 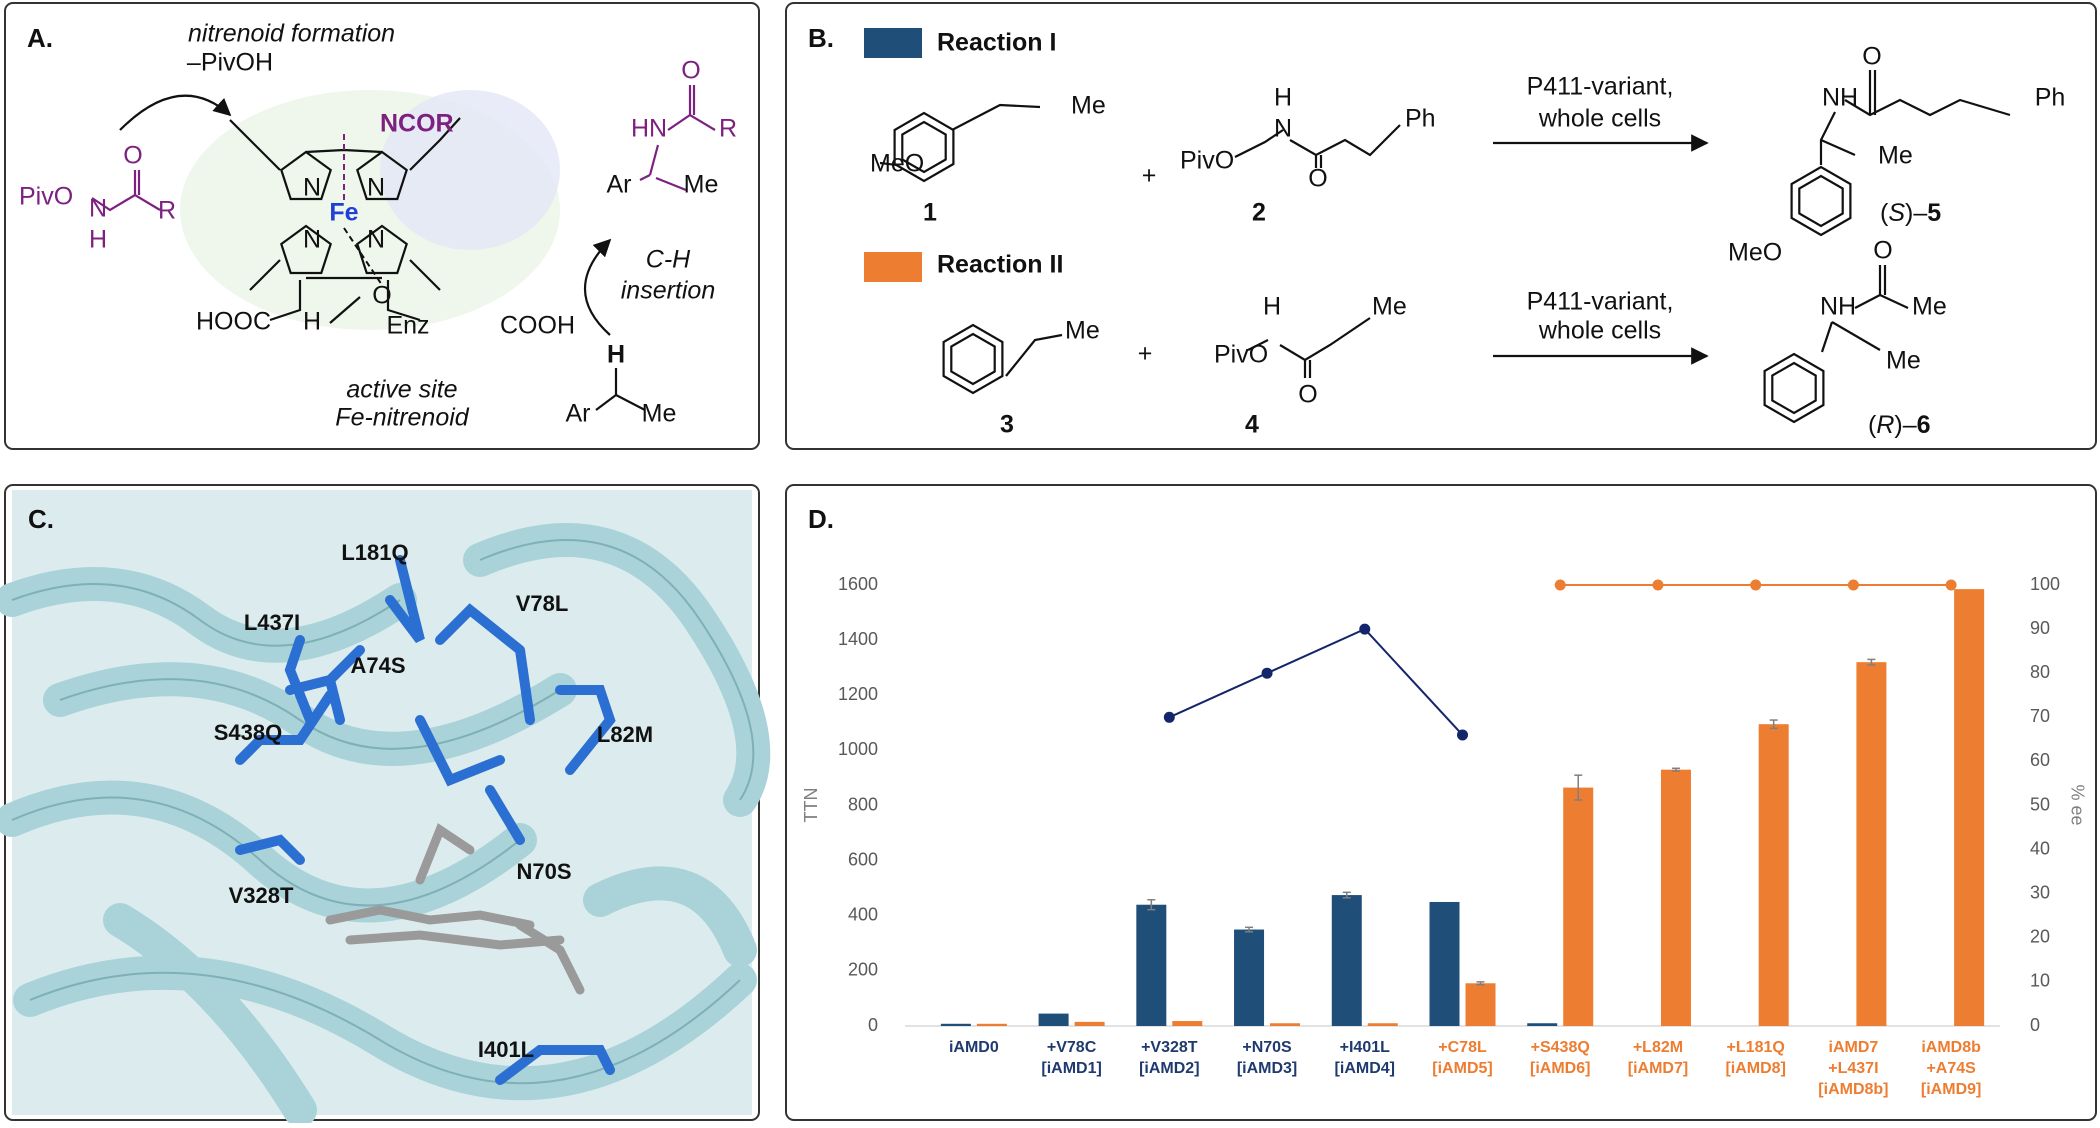 I want to click on atom: MeO, so click(x=1755, y=253).